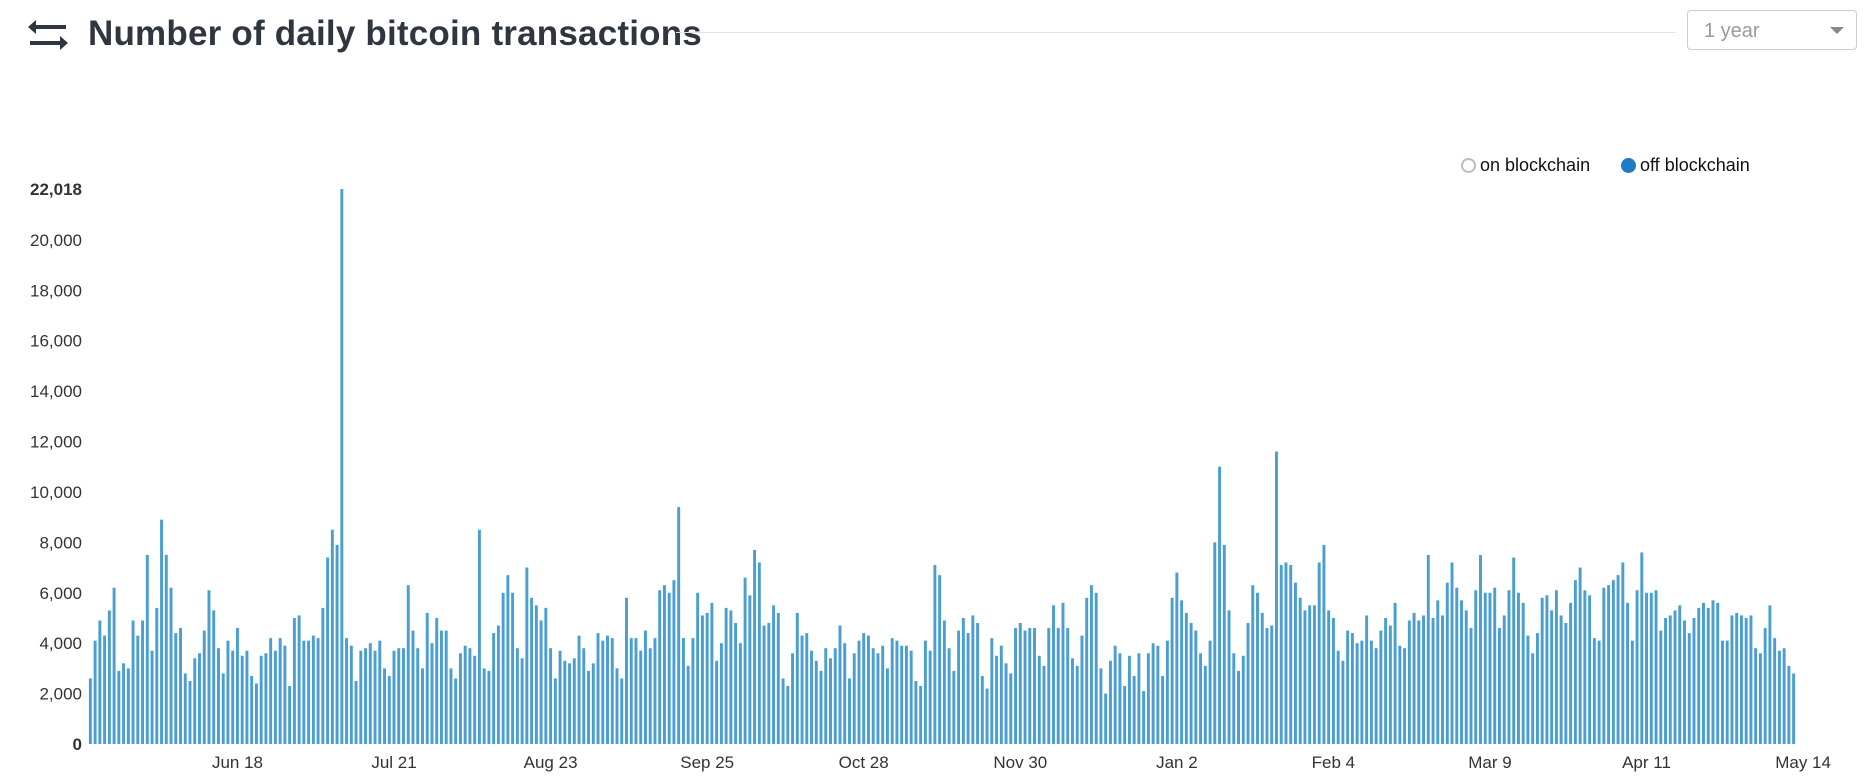 The image size is (1865, 784). What do you see at coordinates (1685, 165) in the screenshot?
I see `legend-item-off-blockchain: off blockchain` at bounding box center [1685, 165].